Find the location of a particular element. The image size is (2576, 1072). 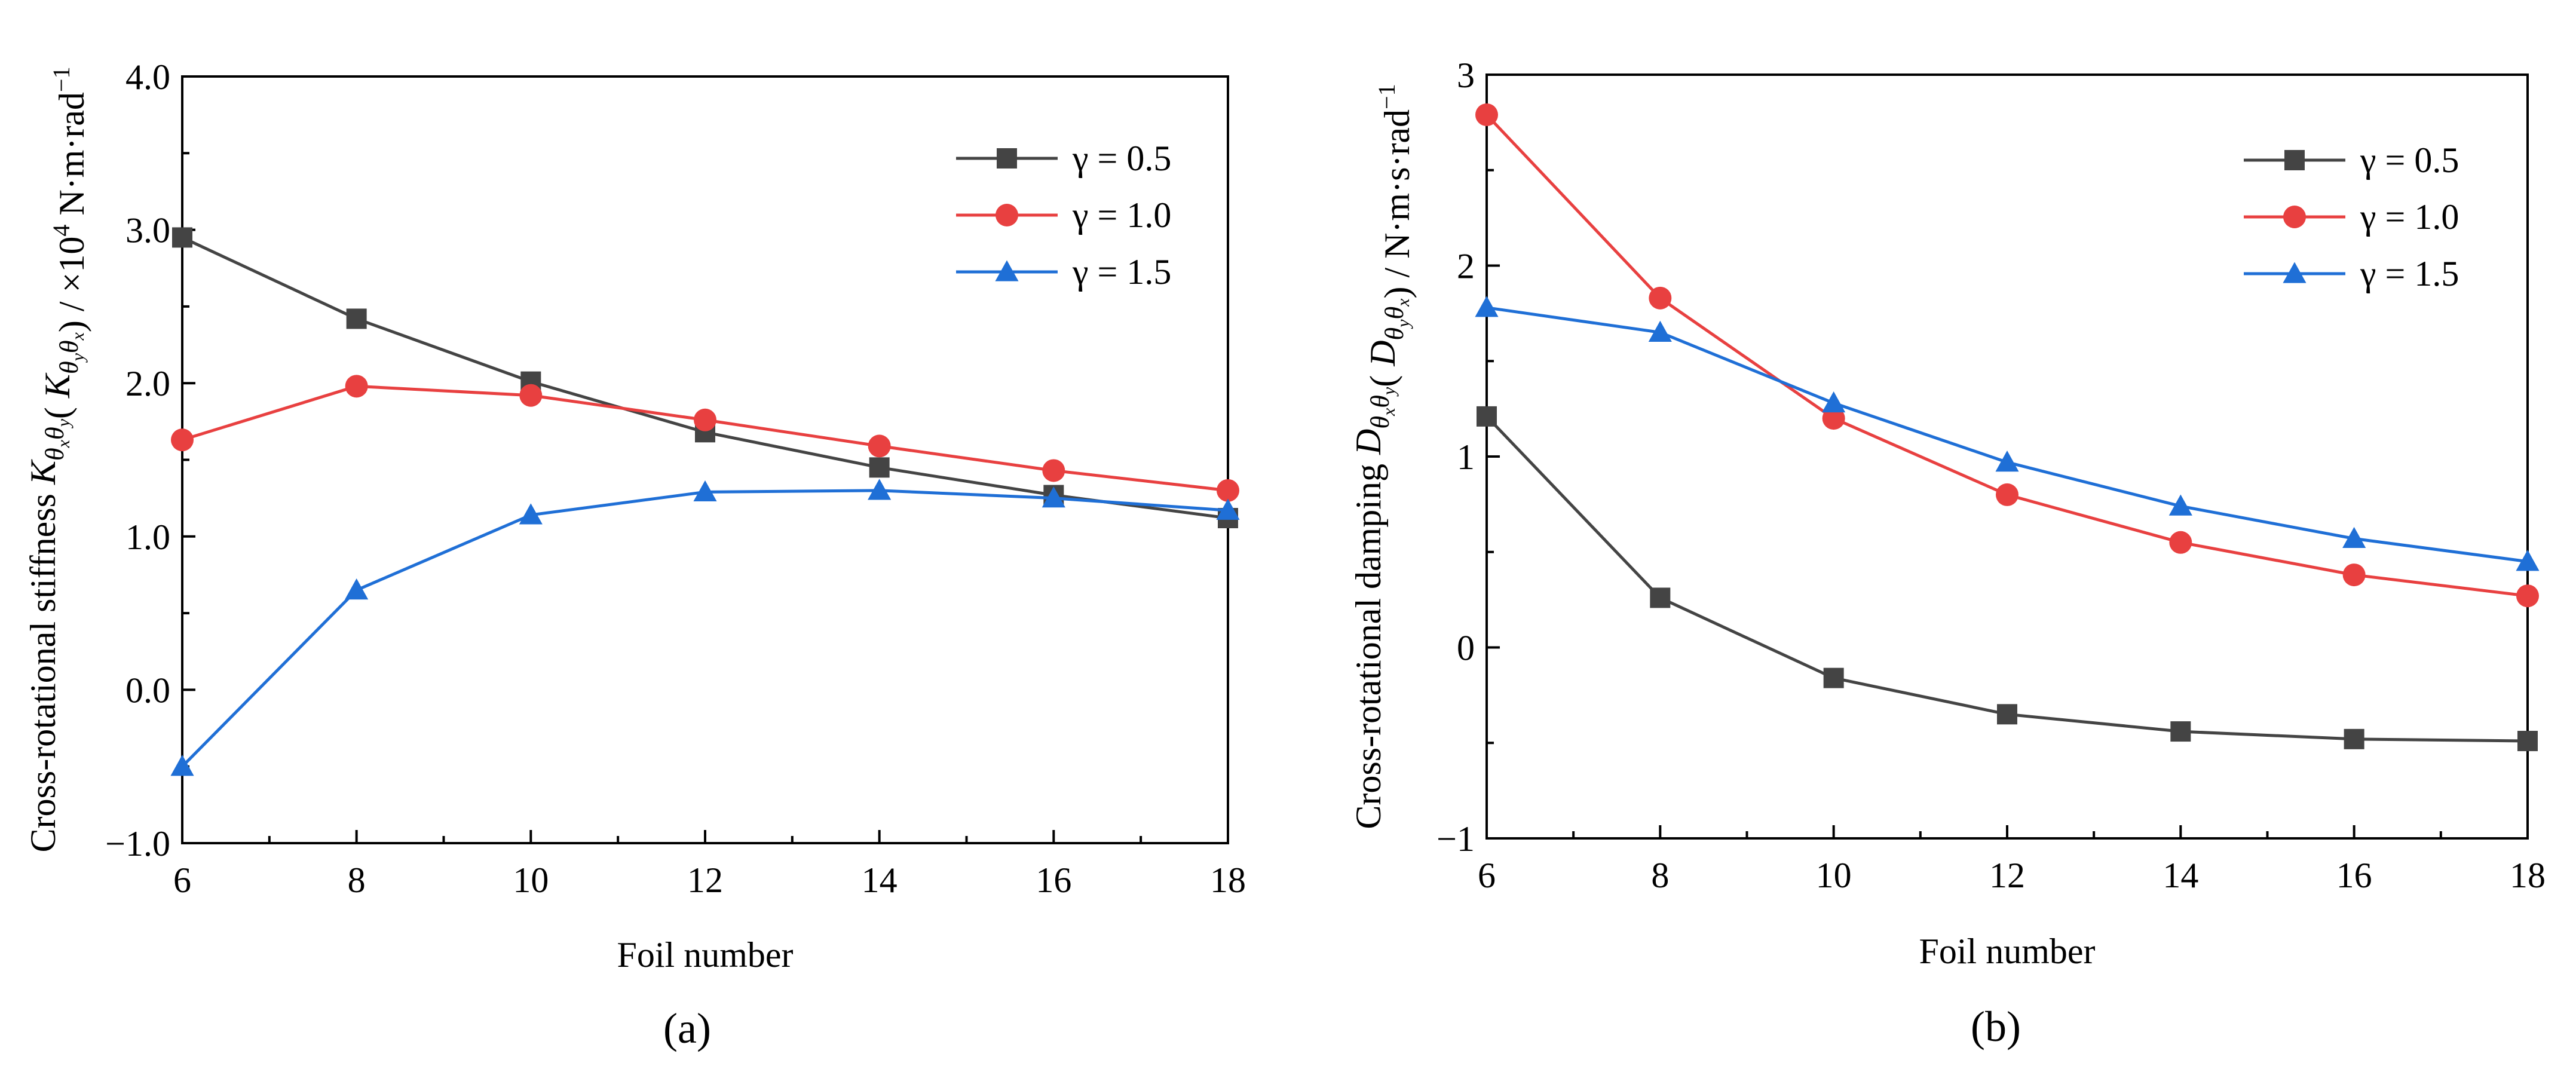

legend-b: γ = 0.5 γ = 1.0 γ = 1.5 is located at coordinates (2351, 216).